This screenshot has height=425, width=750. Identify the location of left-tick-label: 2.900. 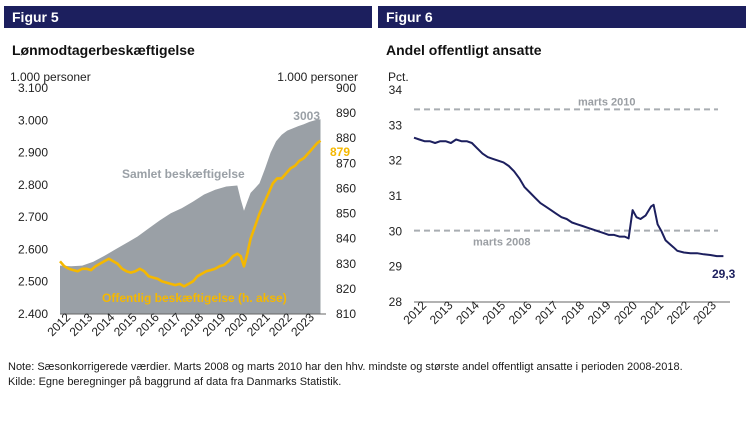
(33, 153).